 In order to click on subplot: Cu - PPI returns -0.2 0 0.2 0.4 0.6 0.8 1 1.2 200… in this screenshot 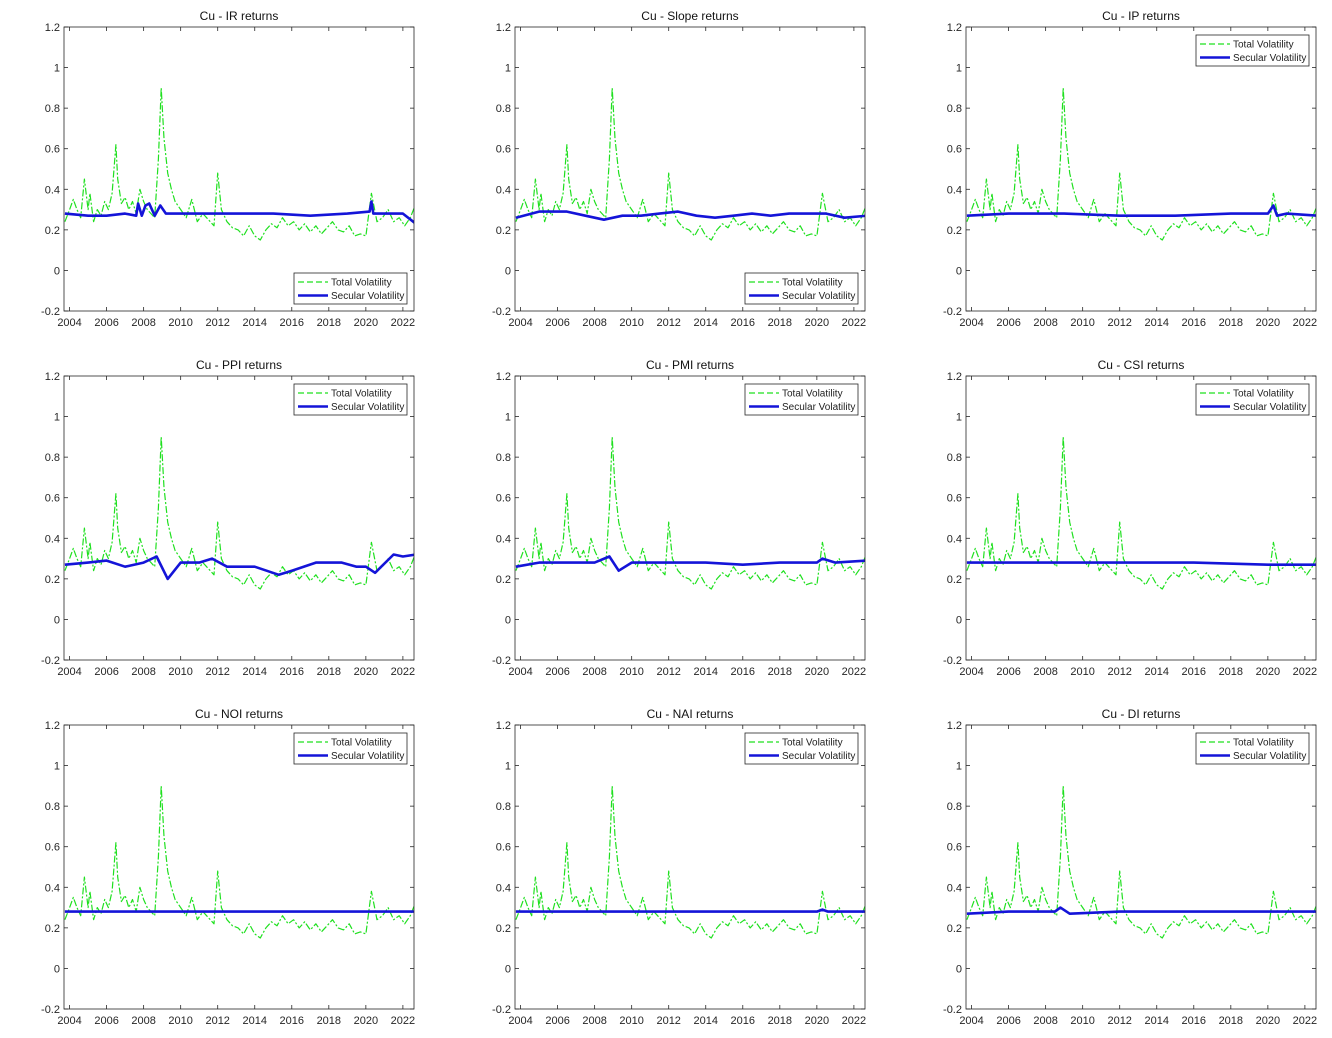, I will do `click(228, 518)`.